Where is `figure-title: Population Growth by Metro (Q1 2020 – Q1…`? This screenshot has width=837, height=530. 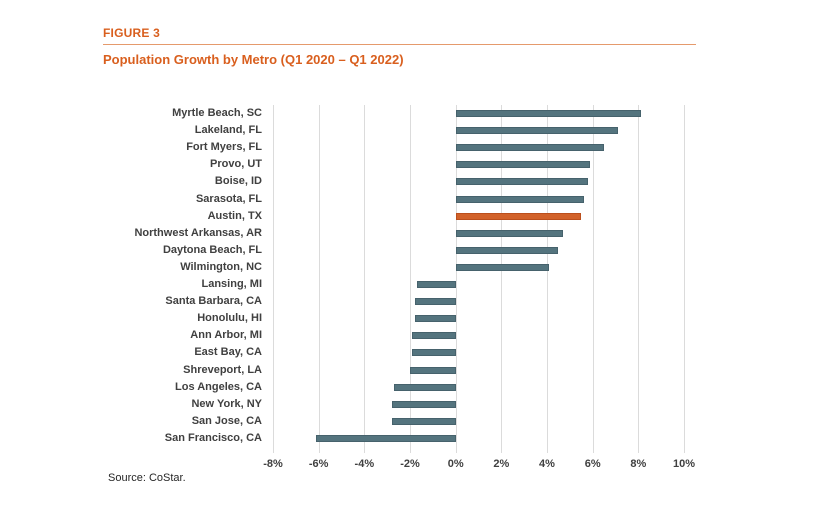 figure-title: Population Growth by Metro (Q1 2020 – Q1… is located at coordinates (253, 59).